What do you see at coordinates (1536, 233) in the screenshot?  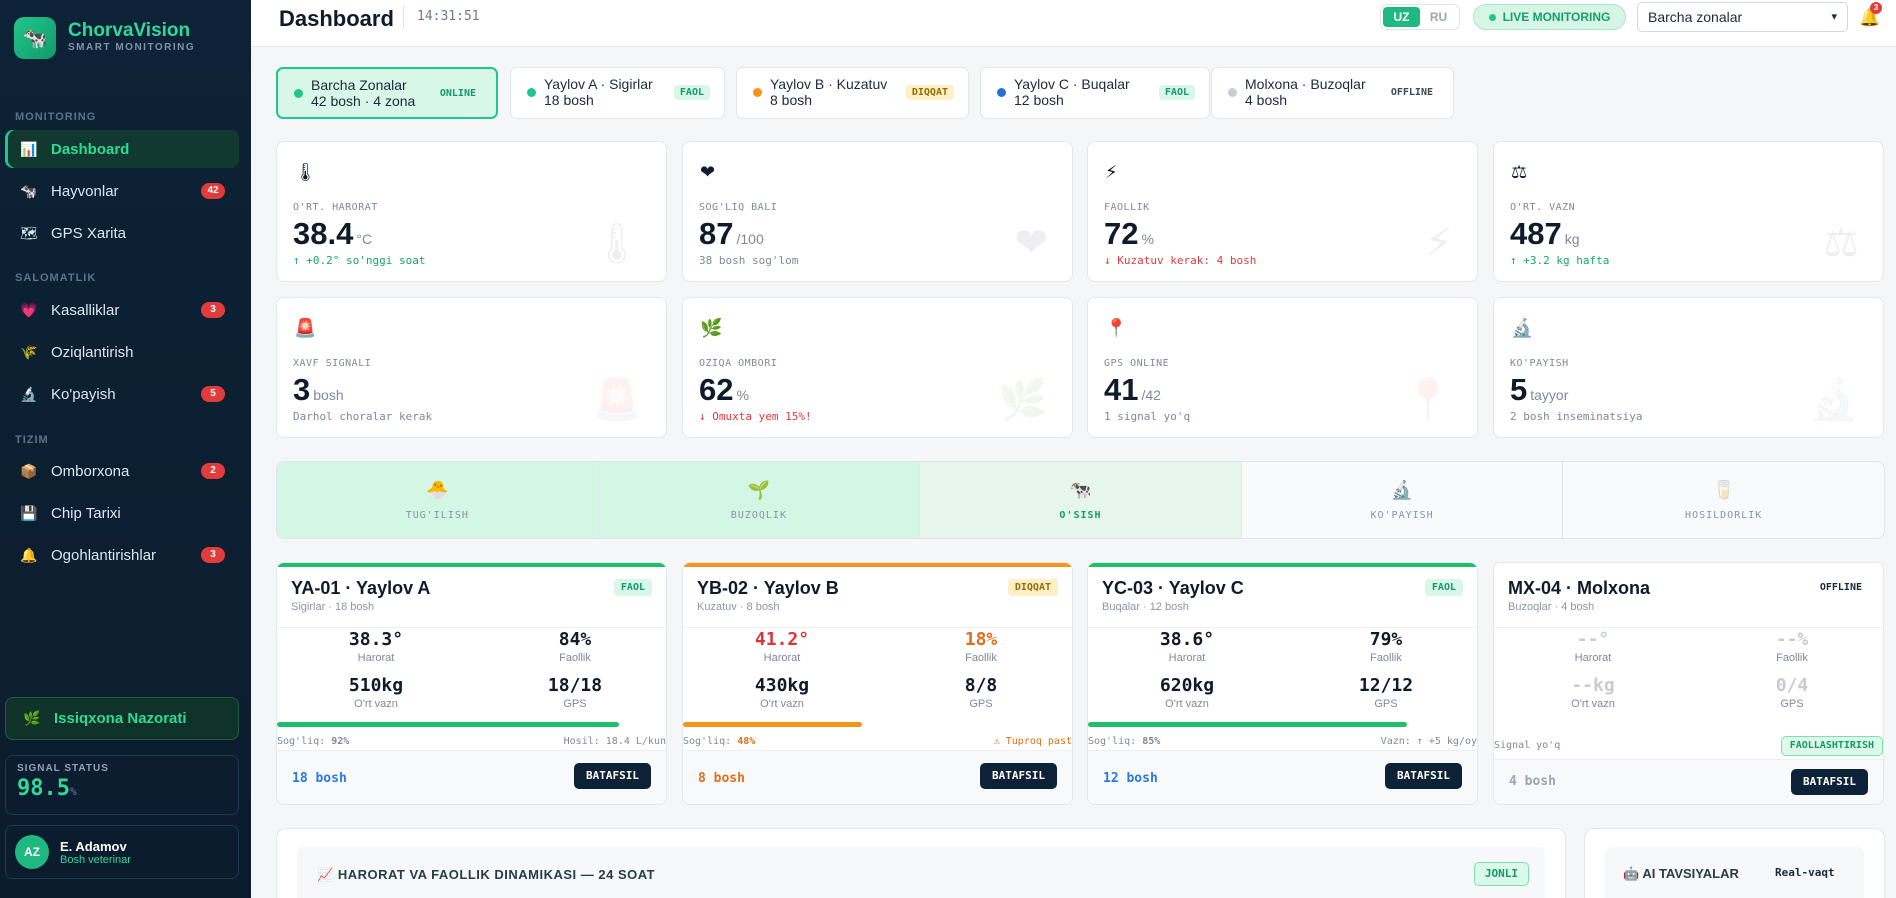 I see `stat-value: 487` at bounding box center [1536, 233].